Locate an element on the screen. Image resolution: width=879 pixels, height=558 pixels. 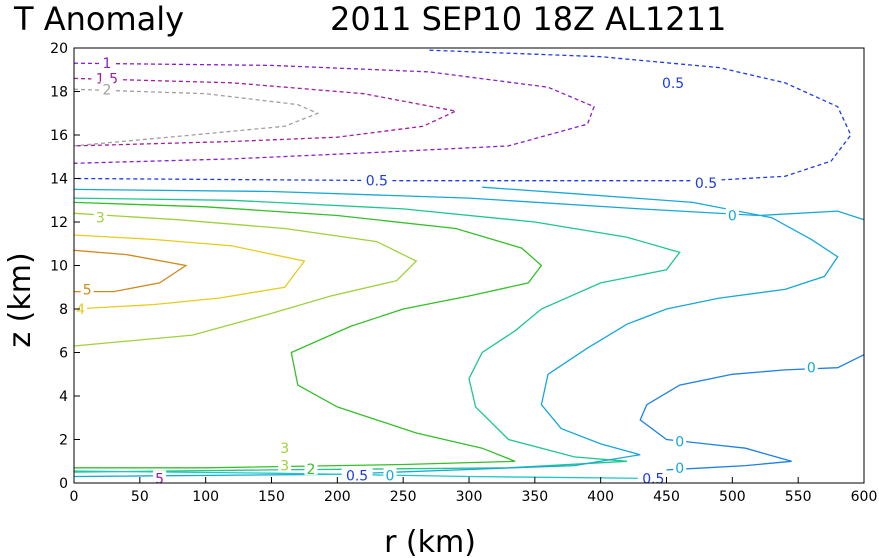
x-tick-label: 200 is located at coordinates (337, 497).